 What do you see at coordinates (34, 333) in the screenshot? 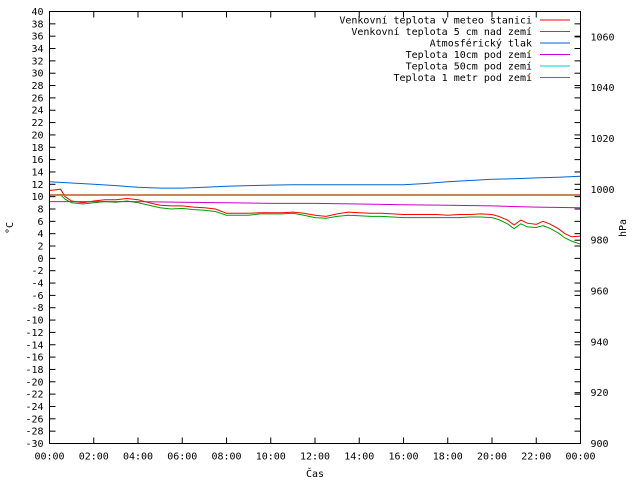
I see `y-tick-label: -12` at bounding box center [34, 333].